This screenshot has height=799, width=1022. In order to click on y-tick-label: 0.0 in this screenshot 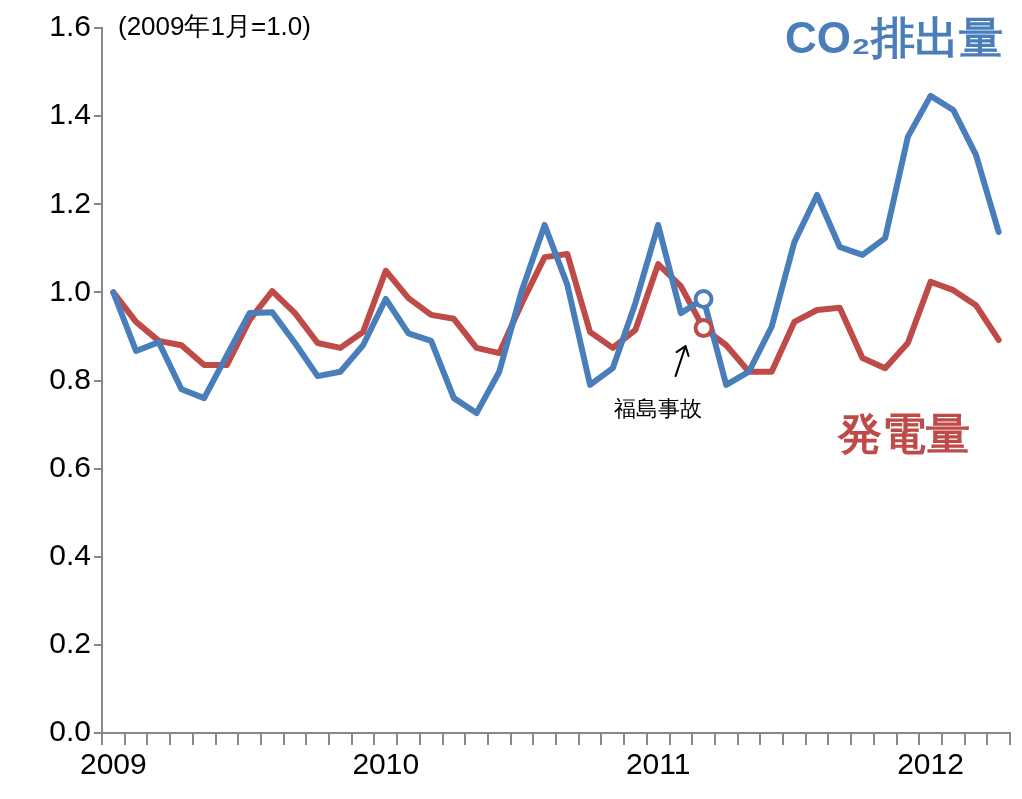, I will do `click(70, 731)`.